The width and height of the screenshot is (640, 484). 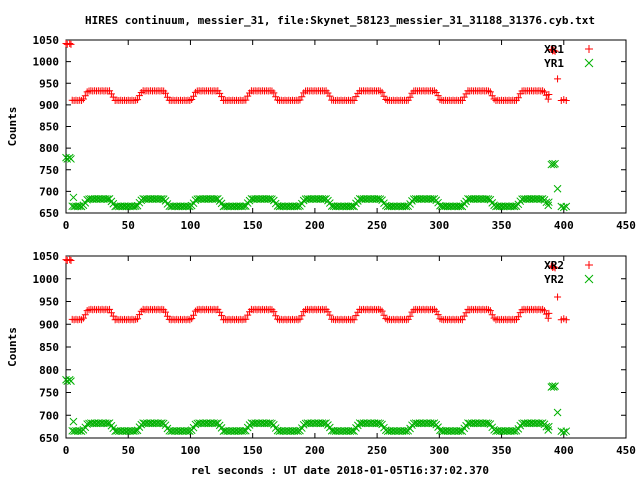 What do you see at coordinates (626, 450) in the screenshot?
I see `x-tick-label: 450` at bounding box center [626, 450].